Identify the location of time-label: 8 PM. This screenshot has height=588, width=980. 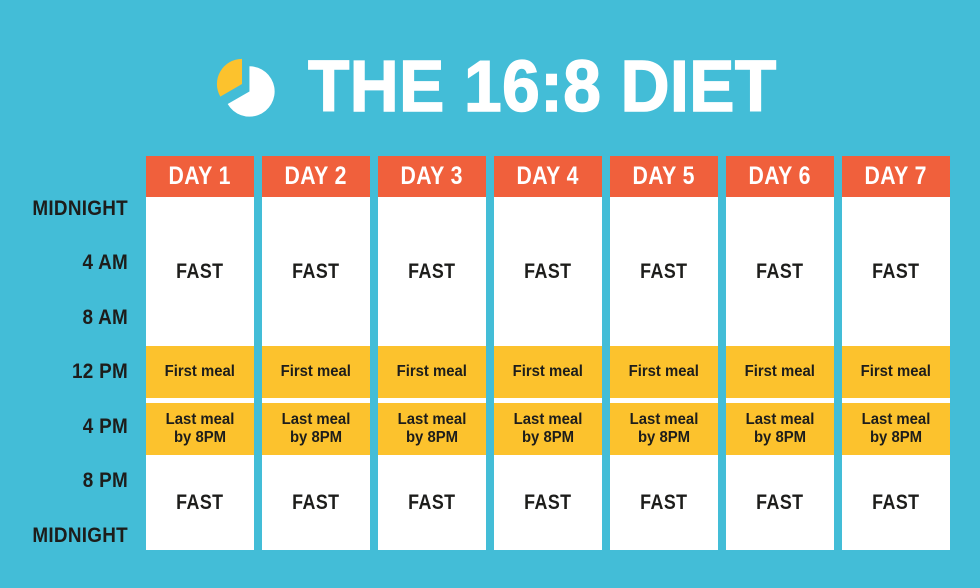
(105, 480).